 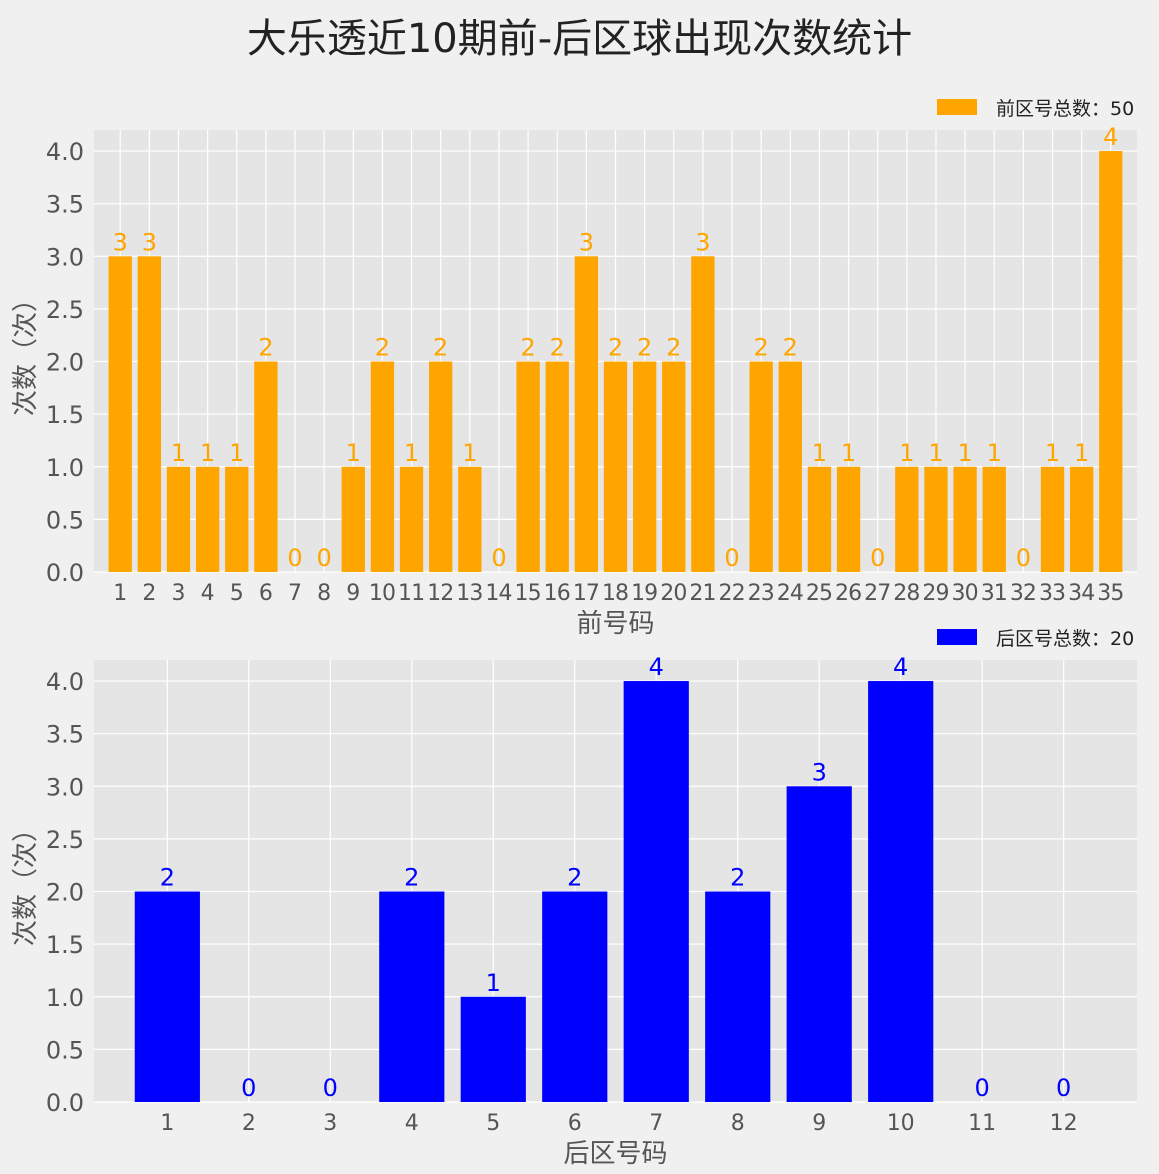 I want to click on front-legend-label: 前区号总数：50, so click(x=1065, y=109).